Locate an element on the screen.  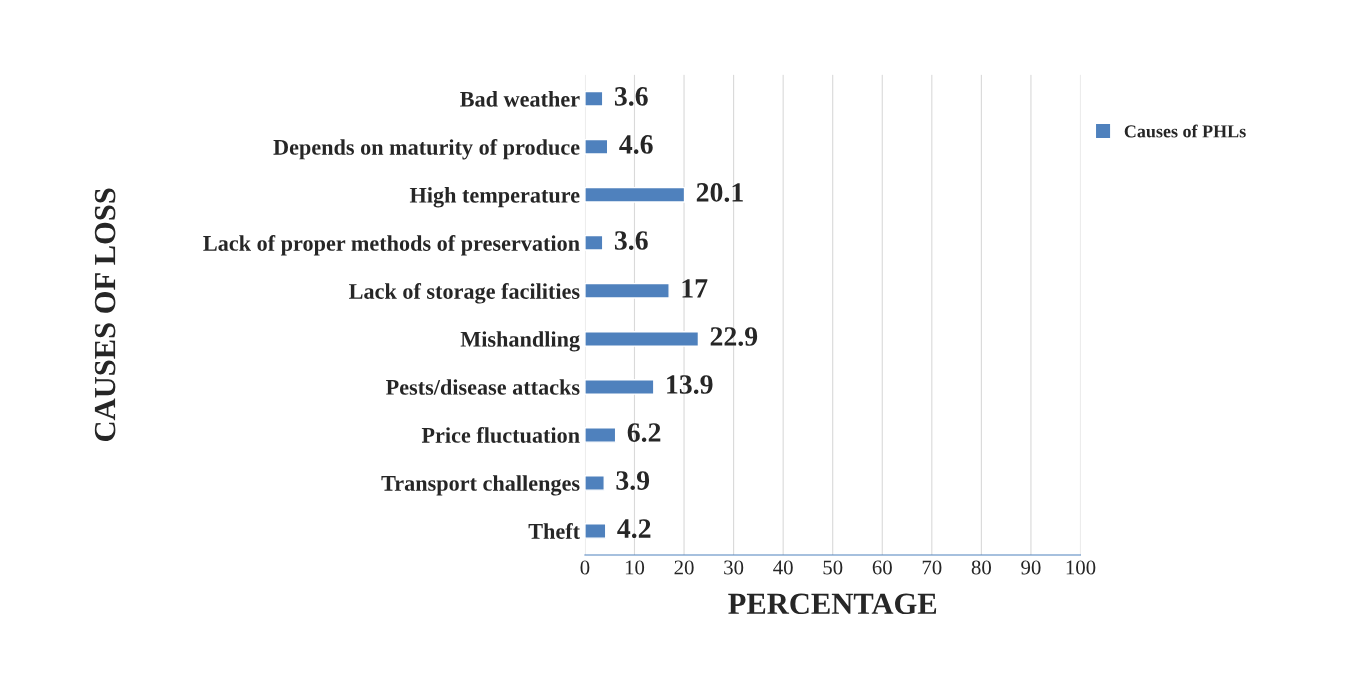
data-label: 17 is located at coordinates (695, 288).